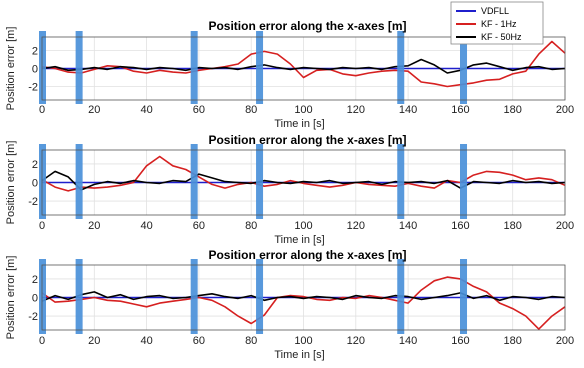 The width and height of the screenshot is (584, 368). What do you see at coordinates (501, 37) in the screenshot?
I see `legend-entry: KF - 50Hz` at bounding box center [501, 37].